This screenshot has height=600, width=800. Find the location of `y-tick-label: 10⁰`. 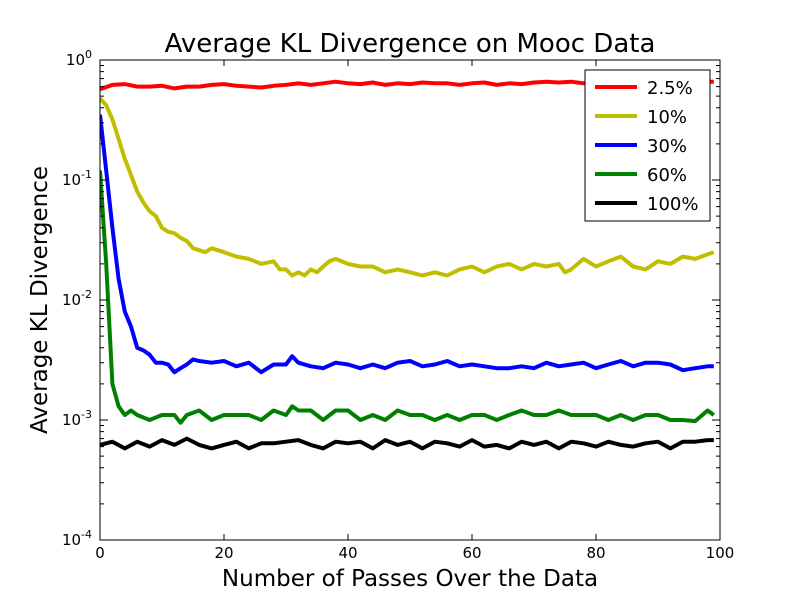

y-tick-label: 10⁰ is located at coordinates (79, 58).